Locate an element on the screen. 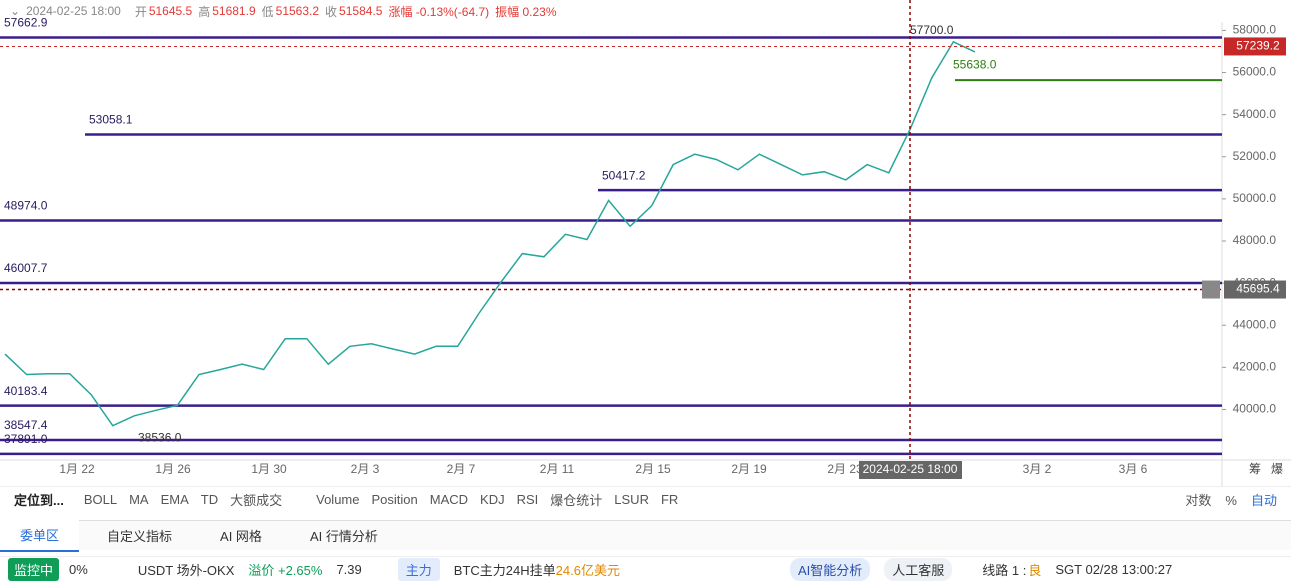 This screenshot has height=582, width=1291. crosshair-time-bg is located at coordinates (910, 470).